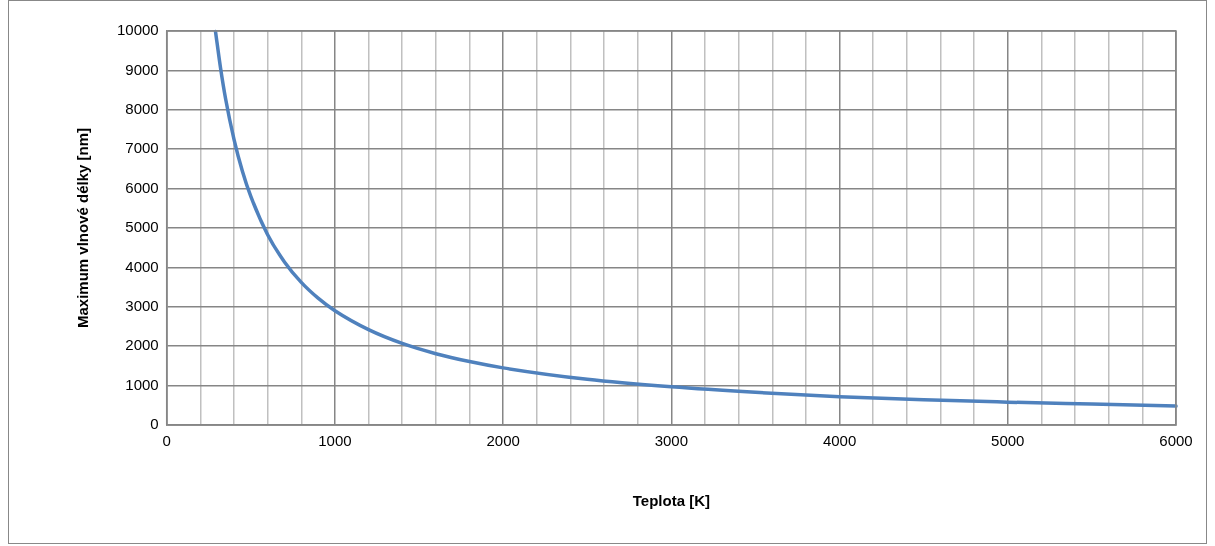 The height and width of the screenshot is (546, 1215). I want to click on x-axis-title: Teplota [K], so click(671, 501).